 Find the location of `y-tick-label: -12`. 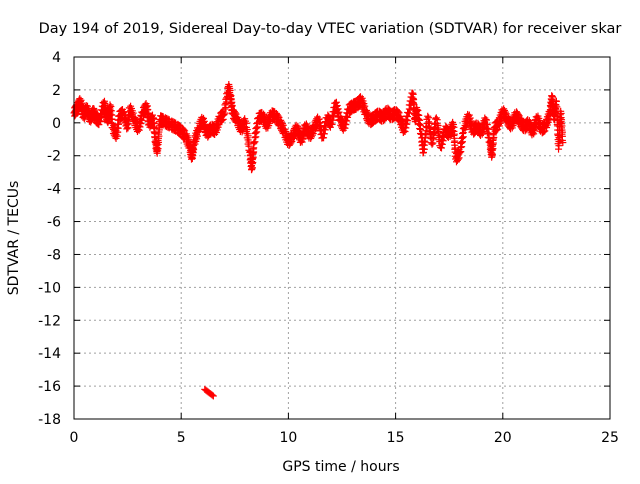

y-tick-label: -12 is located at coordinates (49, 321).